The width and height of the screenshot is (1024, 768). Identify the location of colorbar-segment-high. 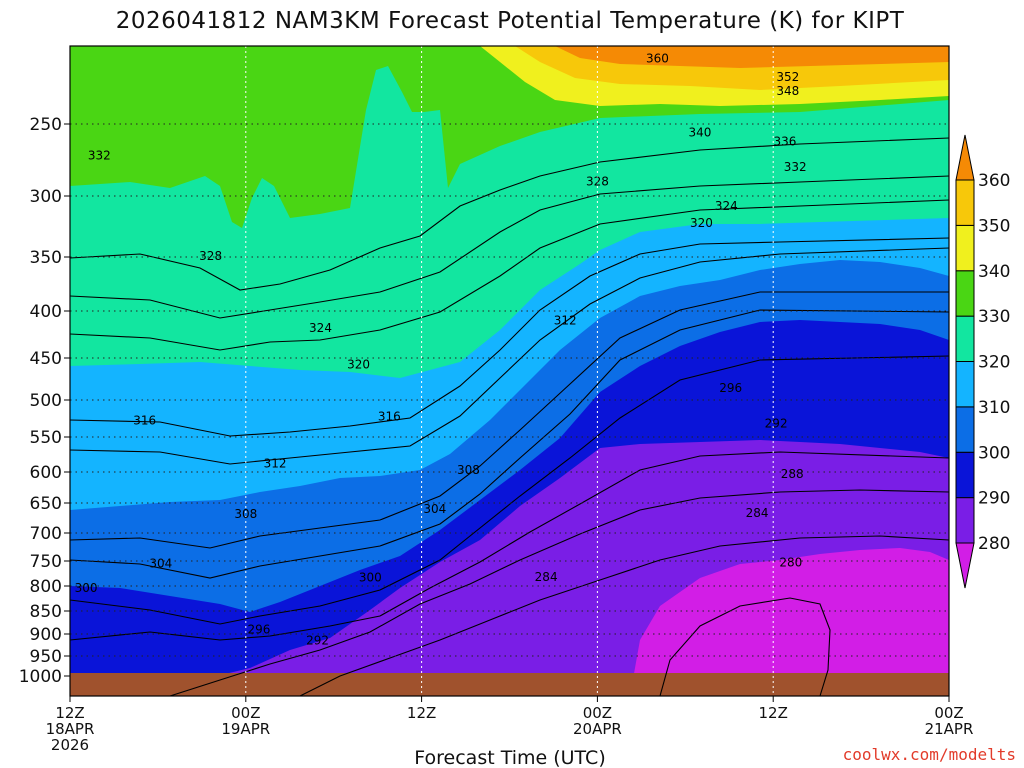
(965, 157).